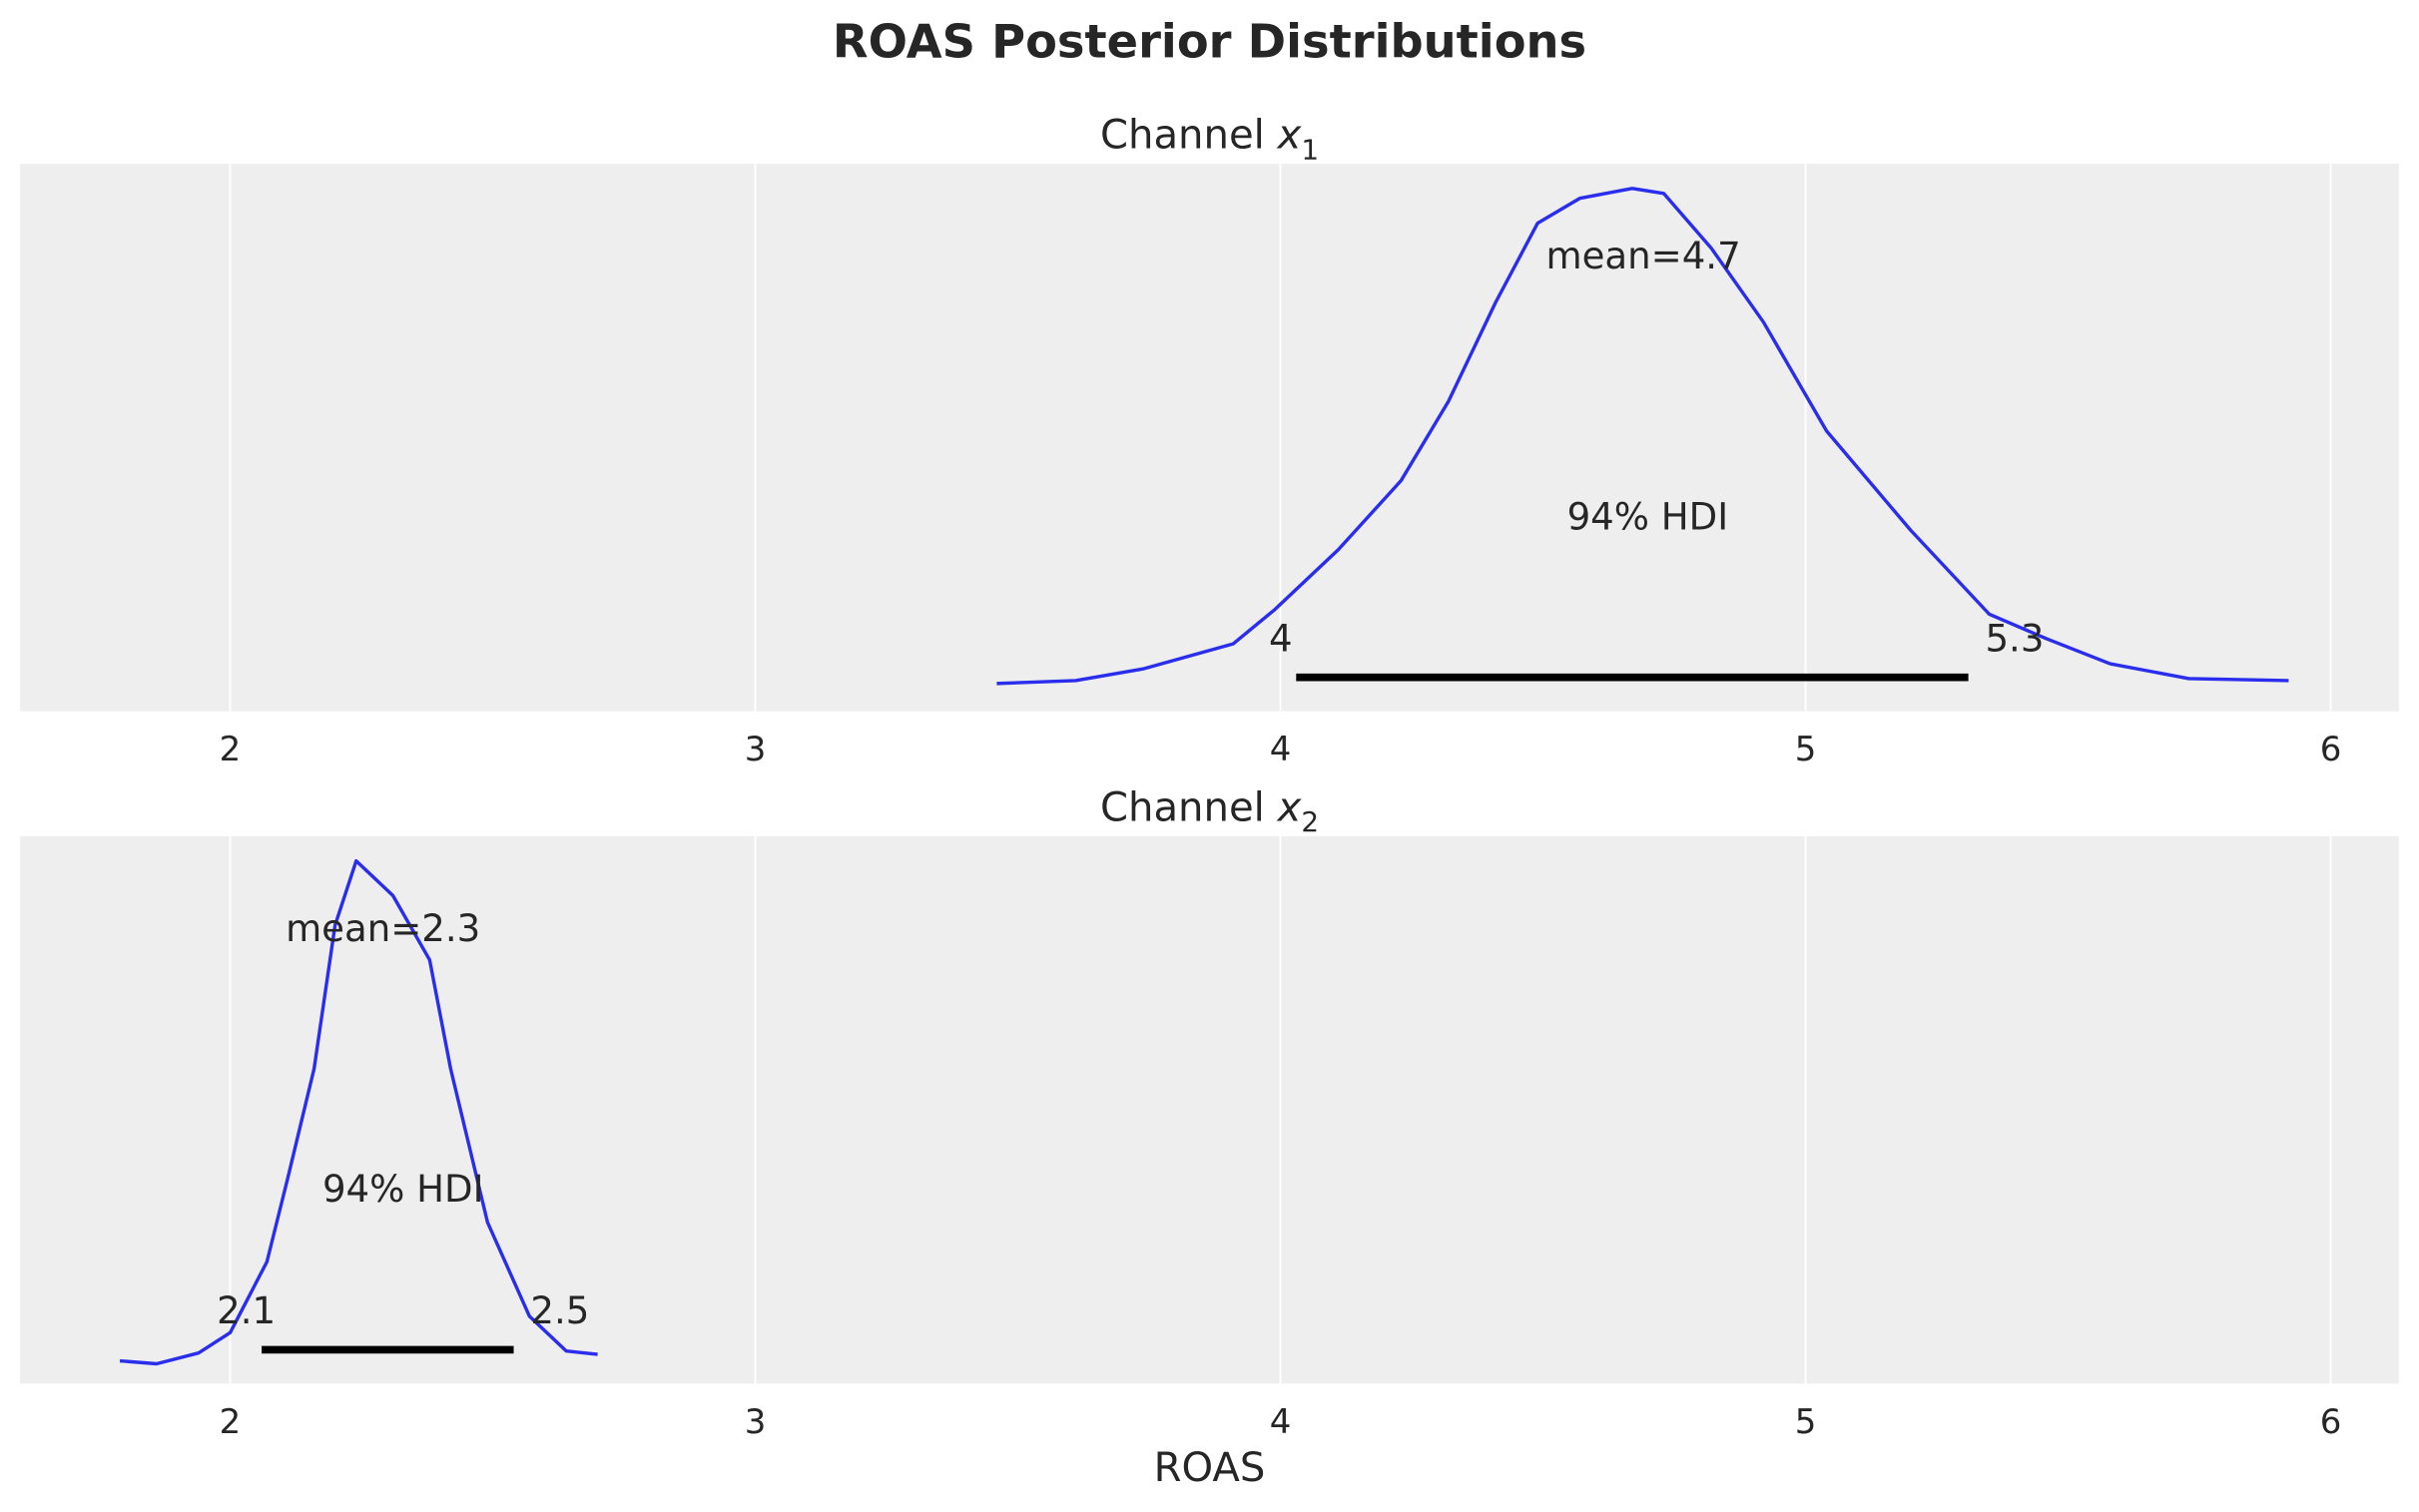 This screenshot has width=2419, height=1512. I want to click on density-line, so click(358, 1112).